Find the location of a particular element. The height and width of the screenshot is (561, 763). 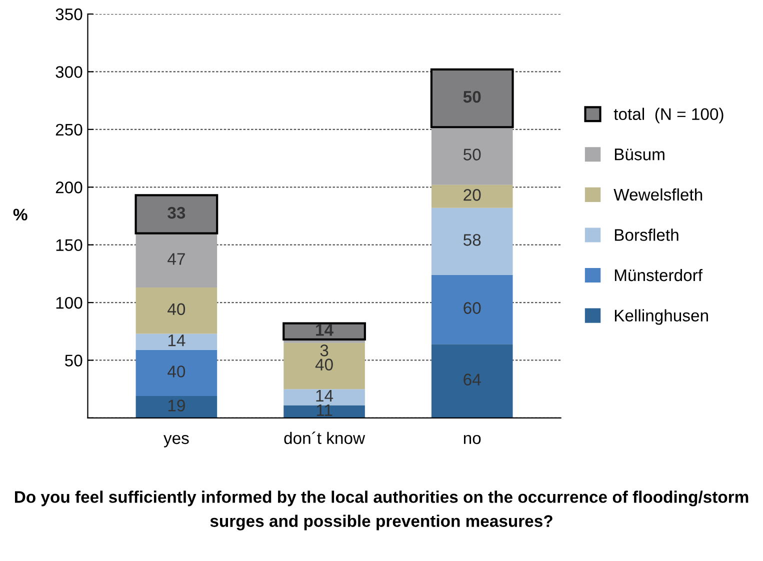

y-tick-label: 50 is located at coordinates (73, 360).